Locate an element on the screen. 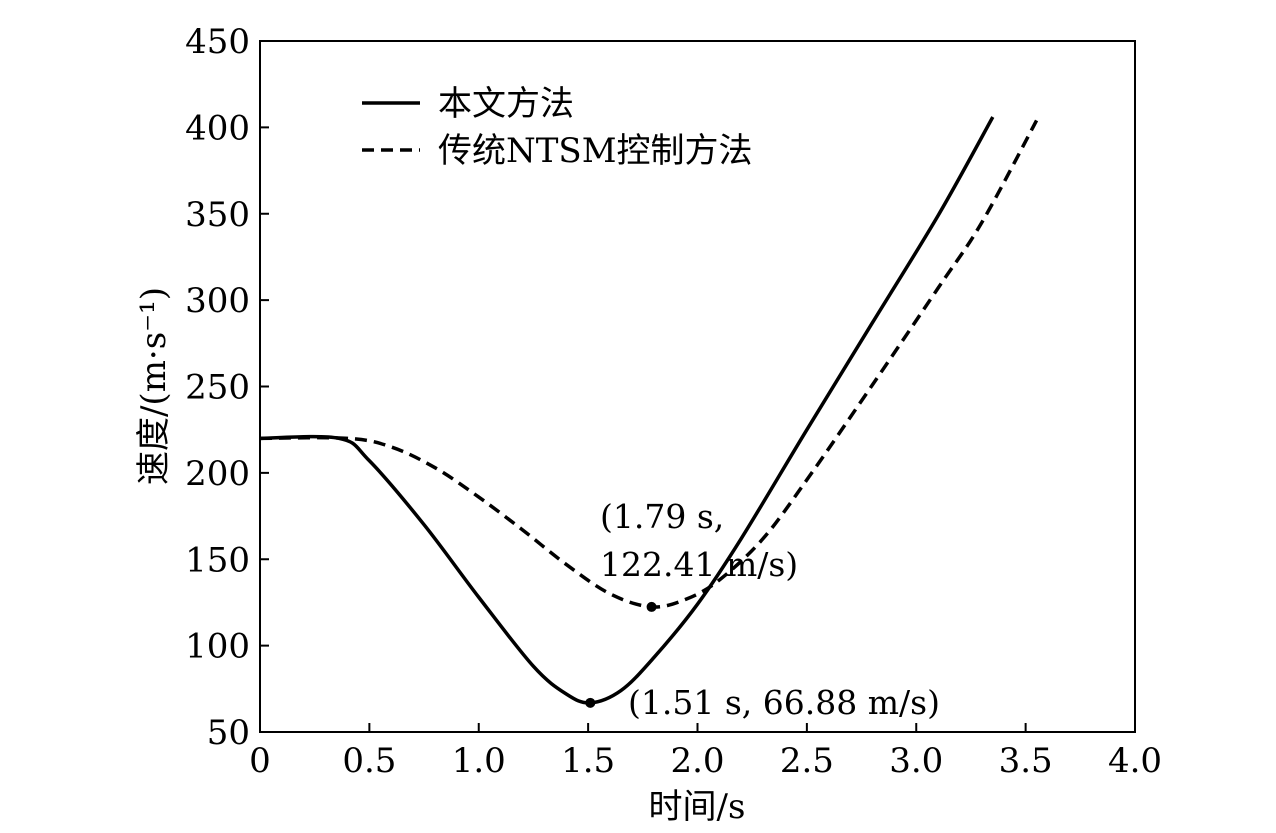 This screenshot has width=1276, height=833. y-tick-label: 50 is located at coordinates (228, 733).